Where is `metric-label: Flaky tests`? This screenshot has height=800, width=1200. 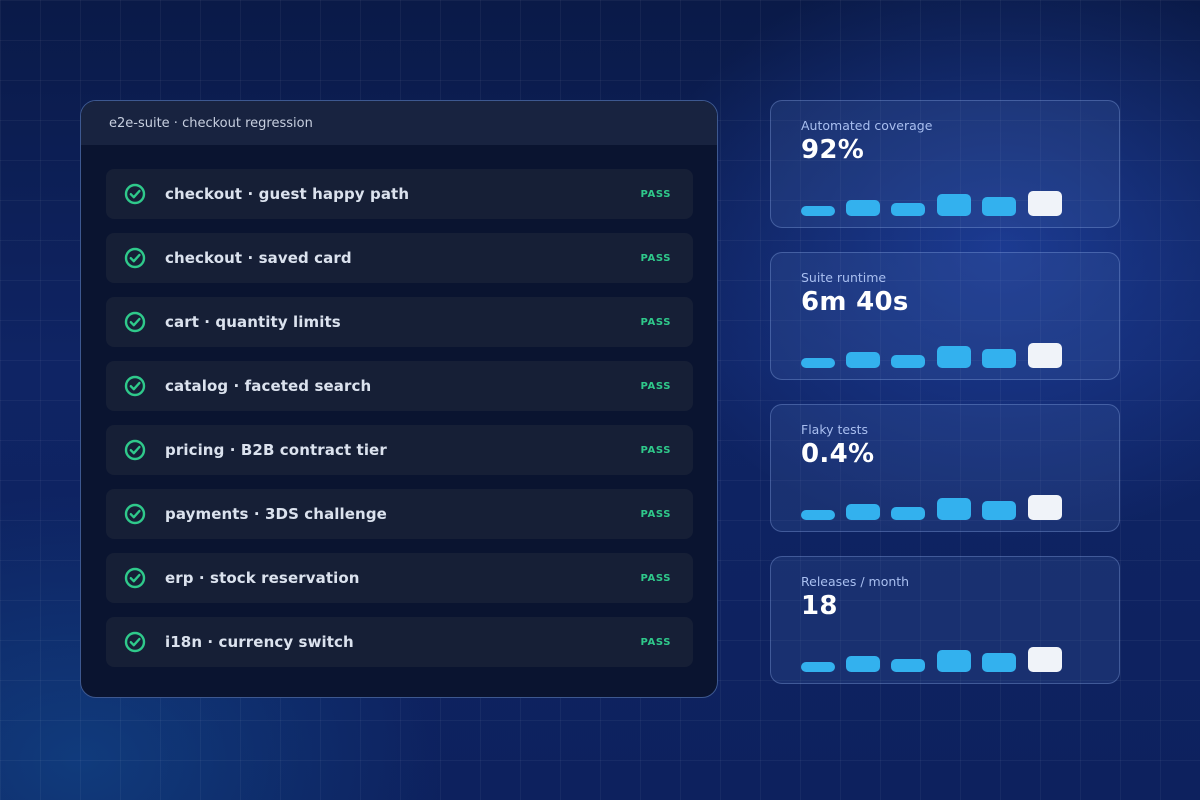 metric-label: Flaky tests is located at coordinates (835, 429).